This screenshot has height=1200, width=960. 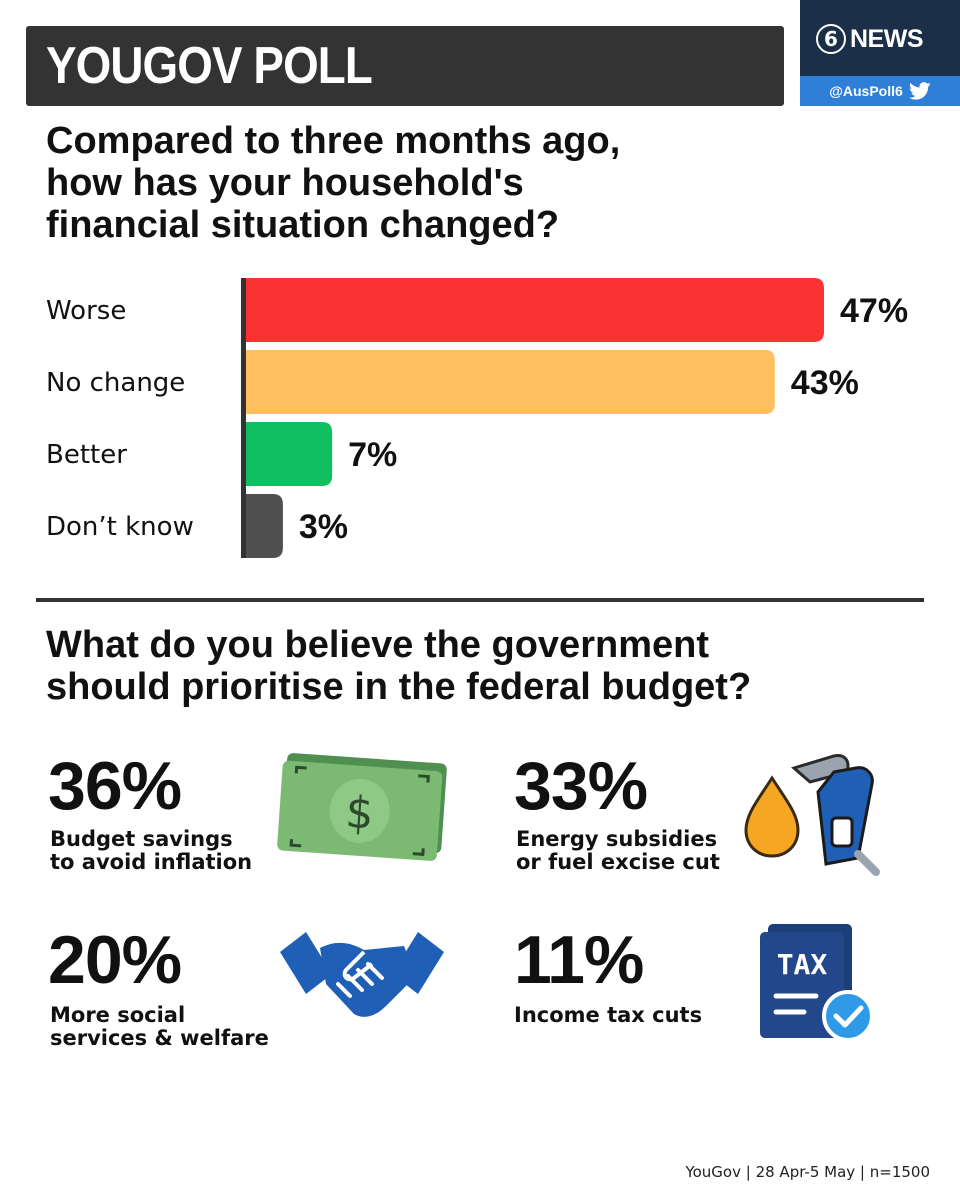 I want to click on section-divider, so click(x=480, y=600).